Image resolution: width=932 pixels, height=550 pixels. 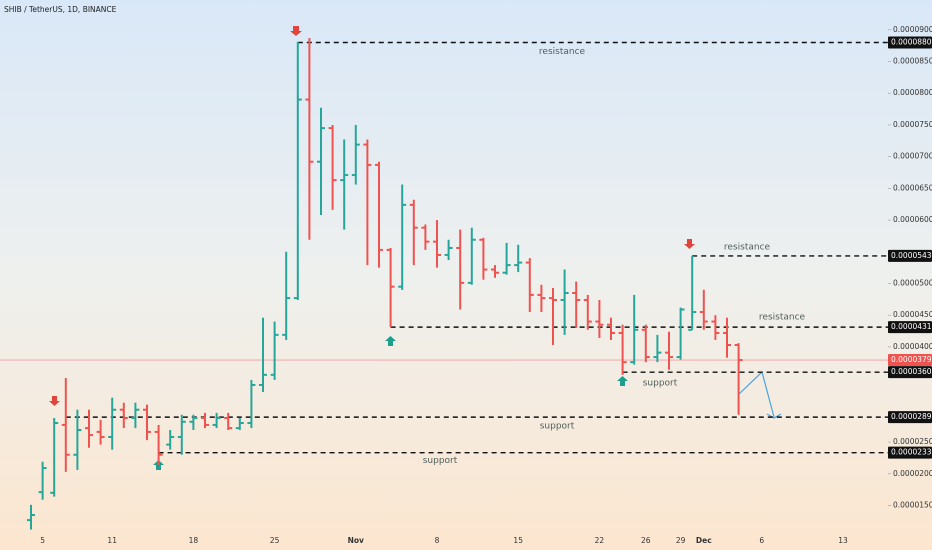 What do you see at coordinates (681, 540) in the screenshot?
I see `x-tick-label: 29` at bounding box center [681, 540].